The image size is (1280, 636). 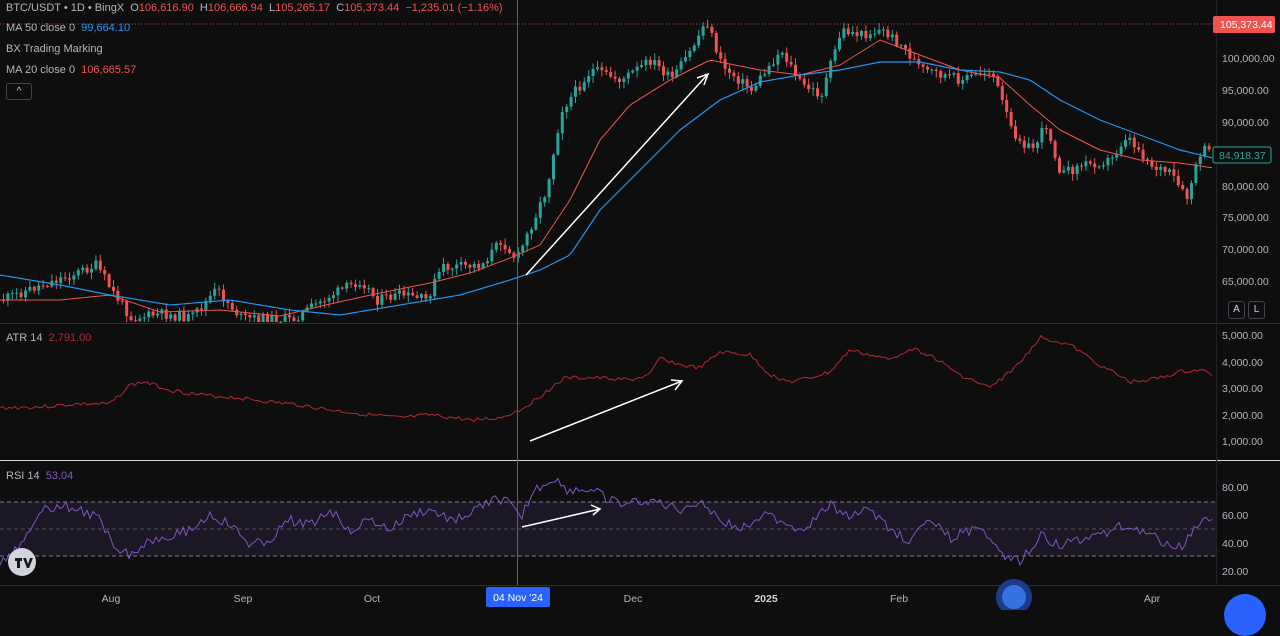 What do you see at coordinates (24, 338) in the screenshot?
I see `atr-label: ATR 14` at bounding box center [24, 338].